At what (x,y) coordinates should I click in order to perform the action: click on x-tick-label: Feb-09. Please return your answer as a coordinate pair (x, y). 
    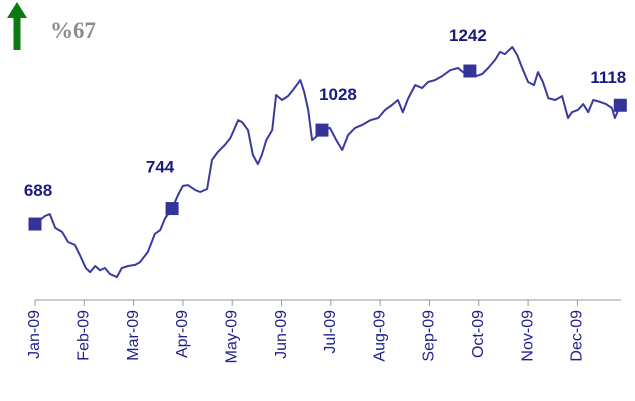
    Looking at the image, I should click on (84, 335).